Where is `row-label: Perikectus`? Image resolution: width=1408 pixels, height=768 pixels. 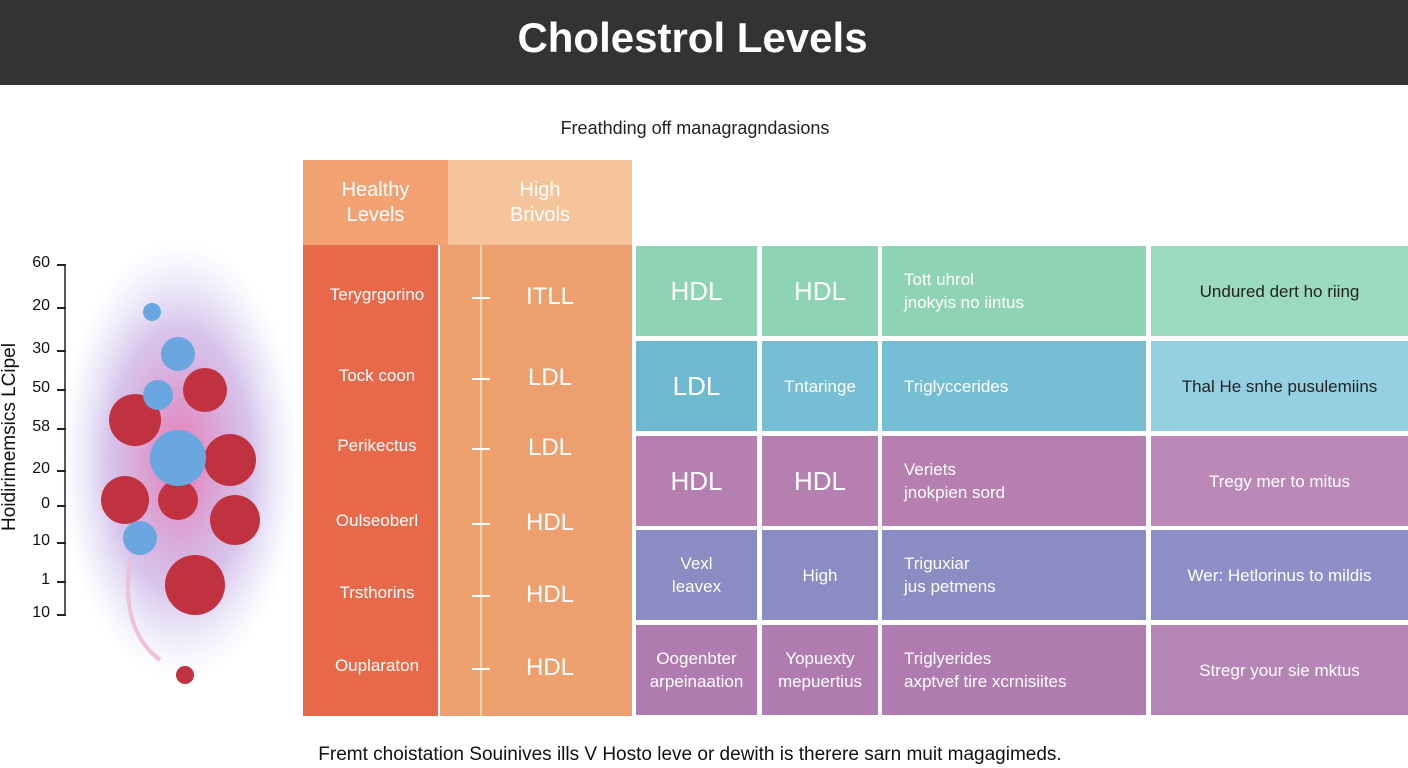 row-label: Perikectus is located at coordinates (377, 445).